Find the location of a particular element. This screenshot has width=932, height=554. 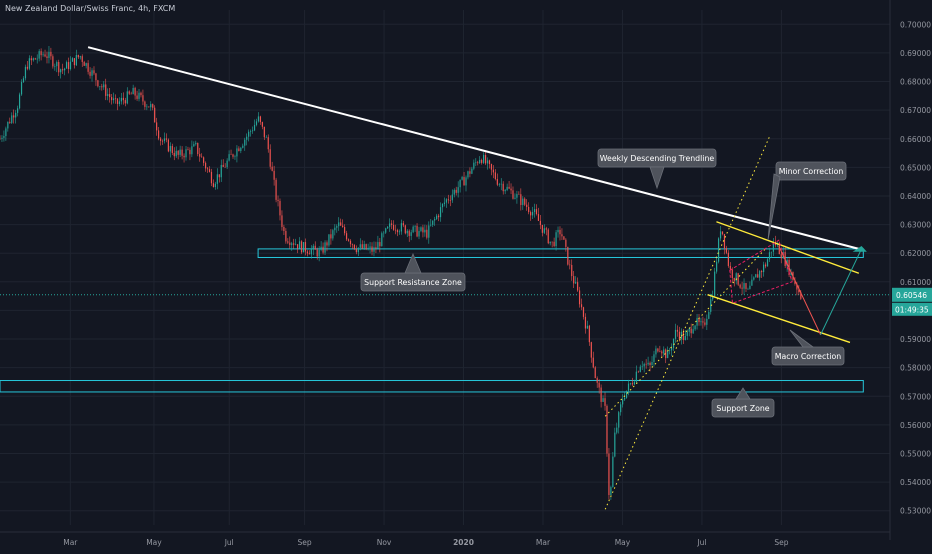

support-resistance-callout: Support Resistance Zone is located at coordinates (413, 272).